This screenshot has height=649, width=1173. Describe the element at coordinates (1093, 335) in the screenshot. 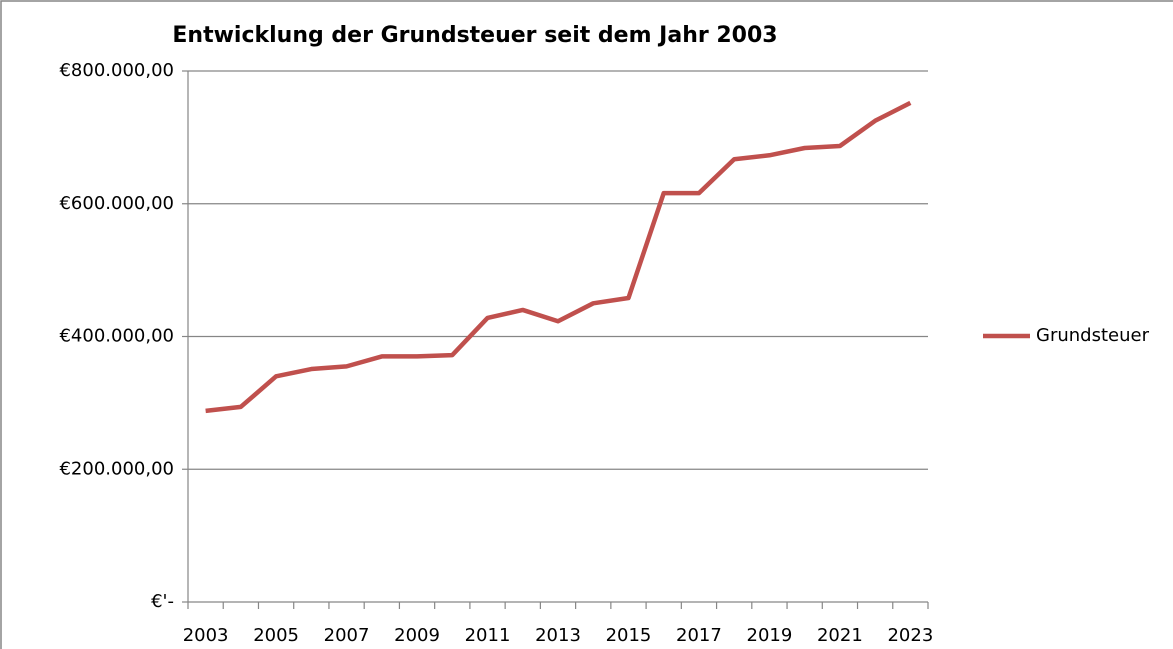

I see `legend-label: Grundsteuer` at that location.